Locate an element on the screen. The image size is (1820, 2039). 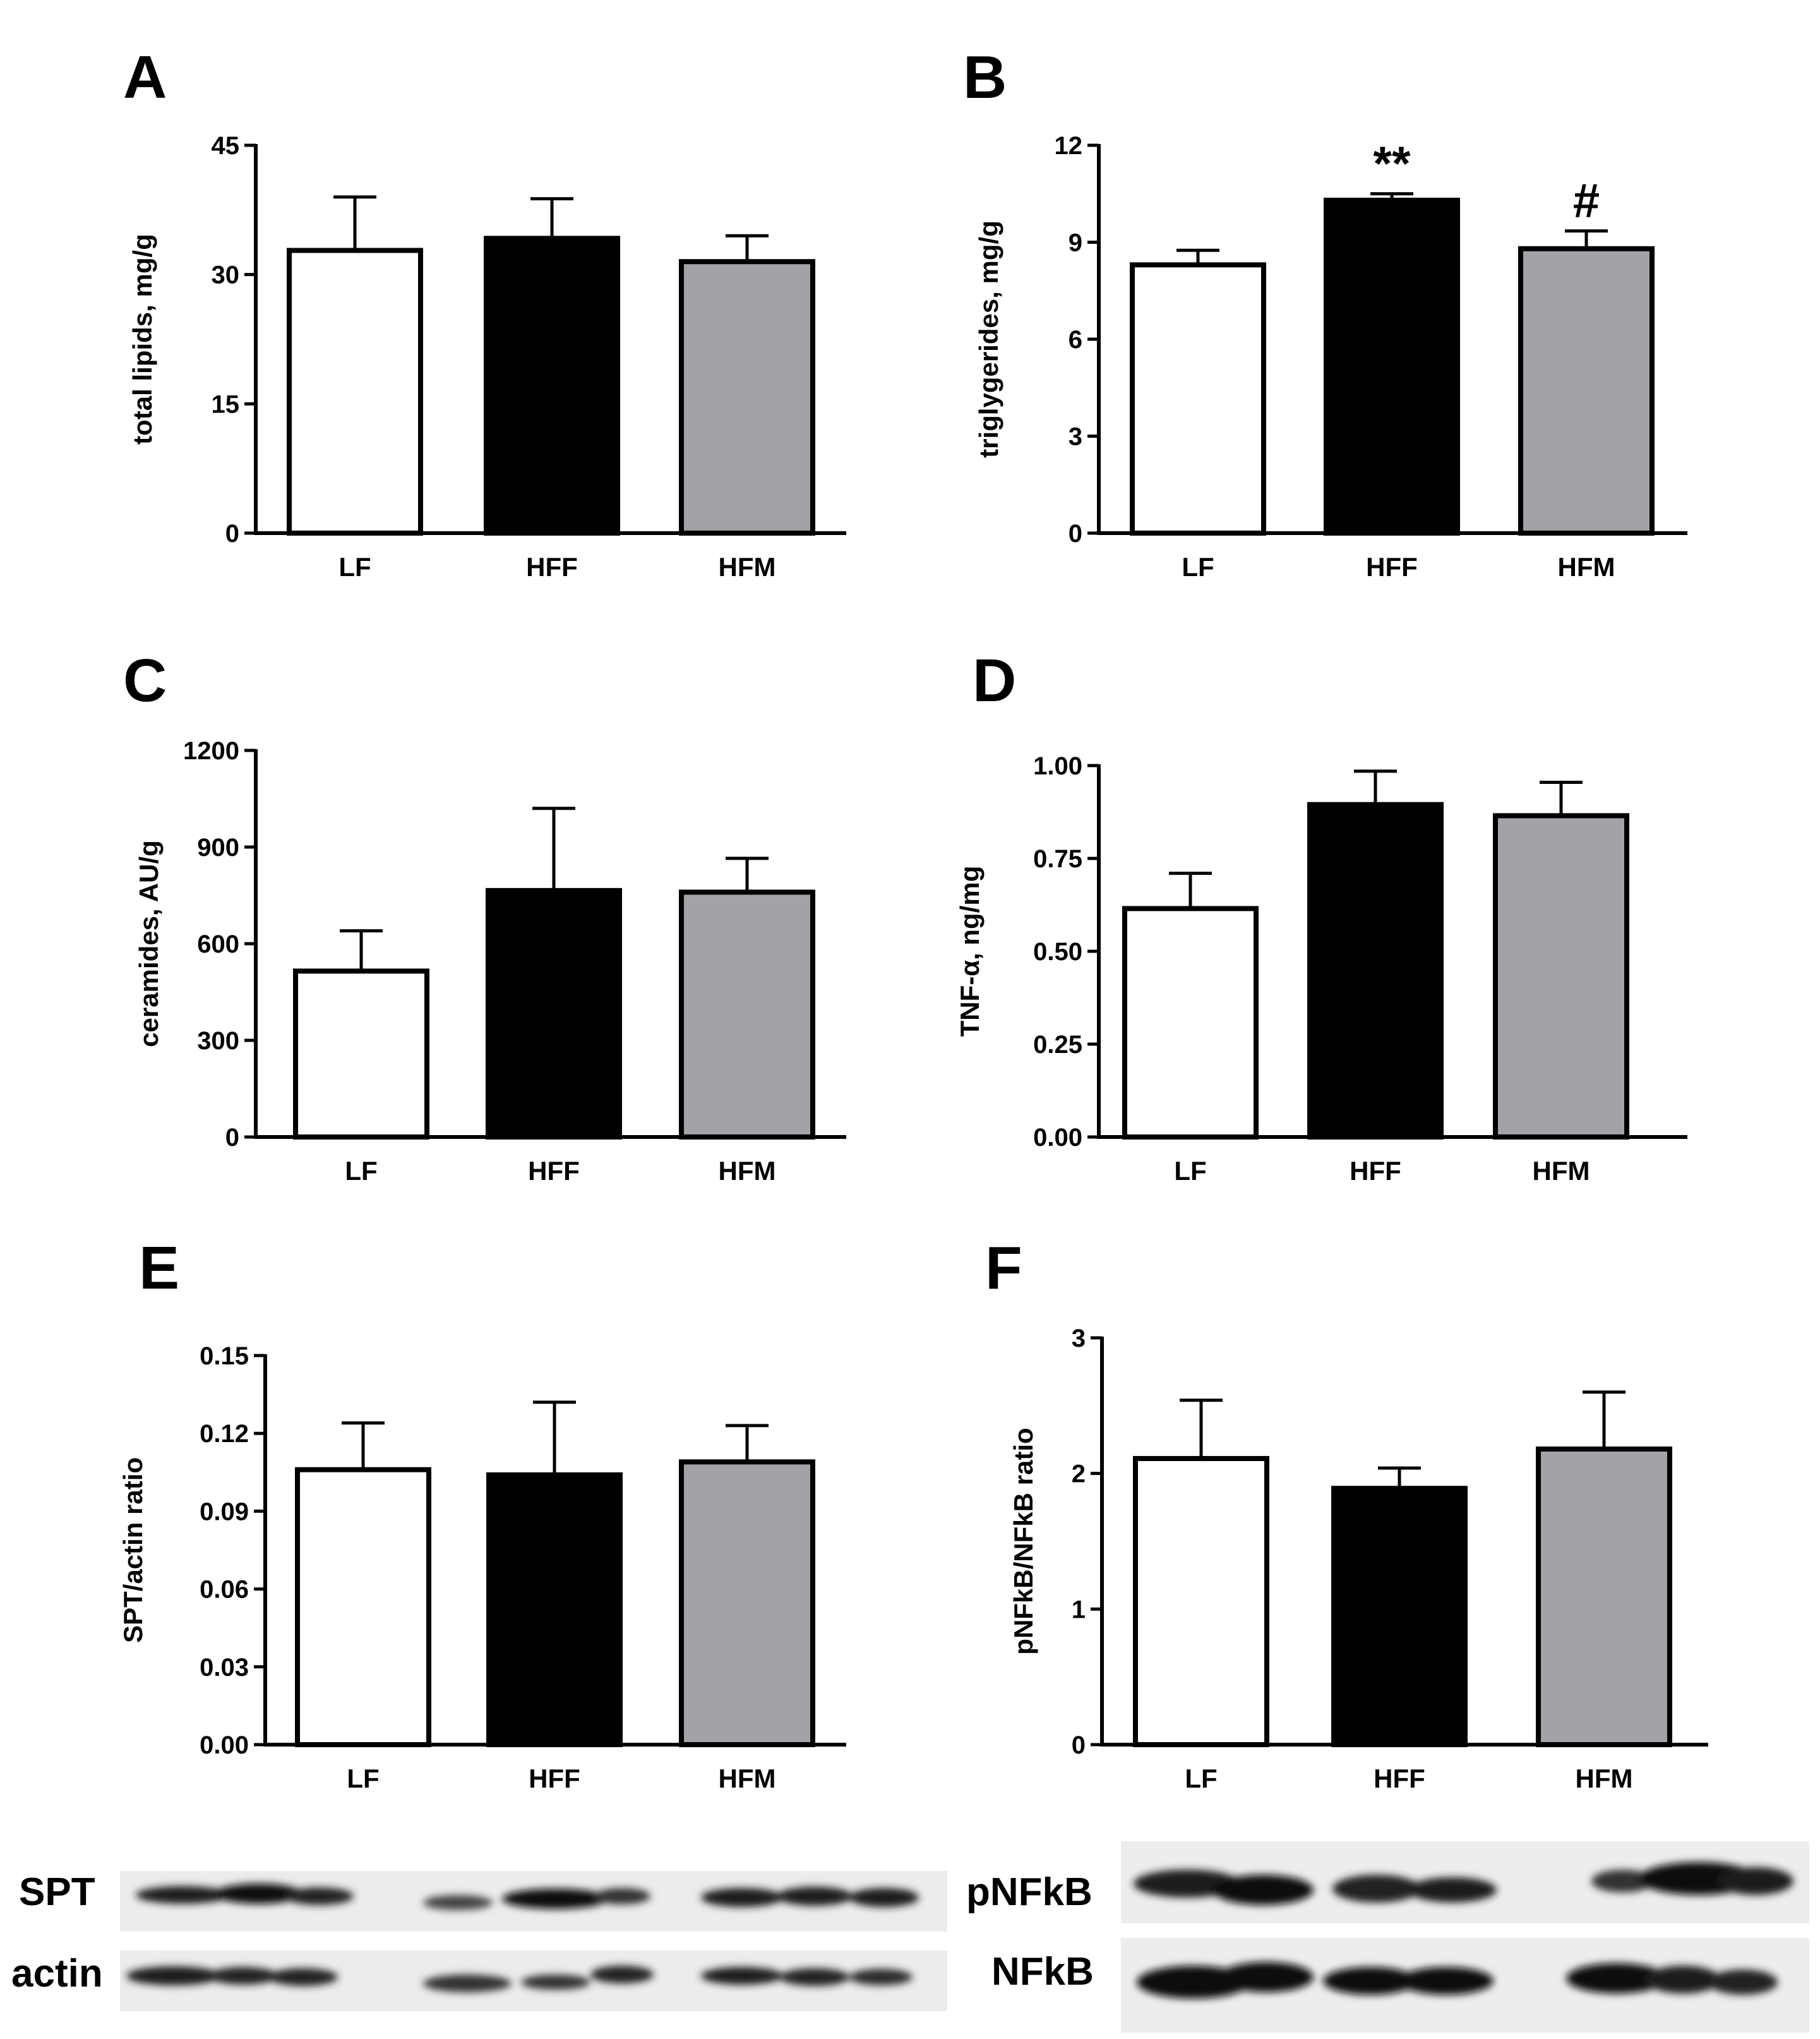
blot-bands-pnfkb is located at coordinates (1463, 1883).